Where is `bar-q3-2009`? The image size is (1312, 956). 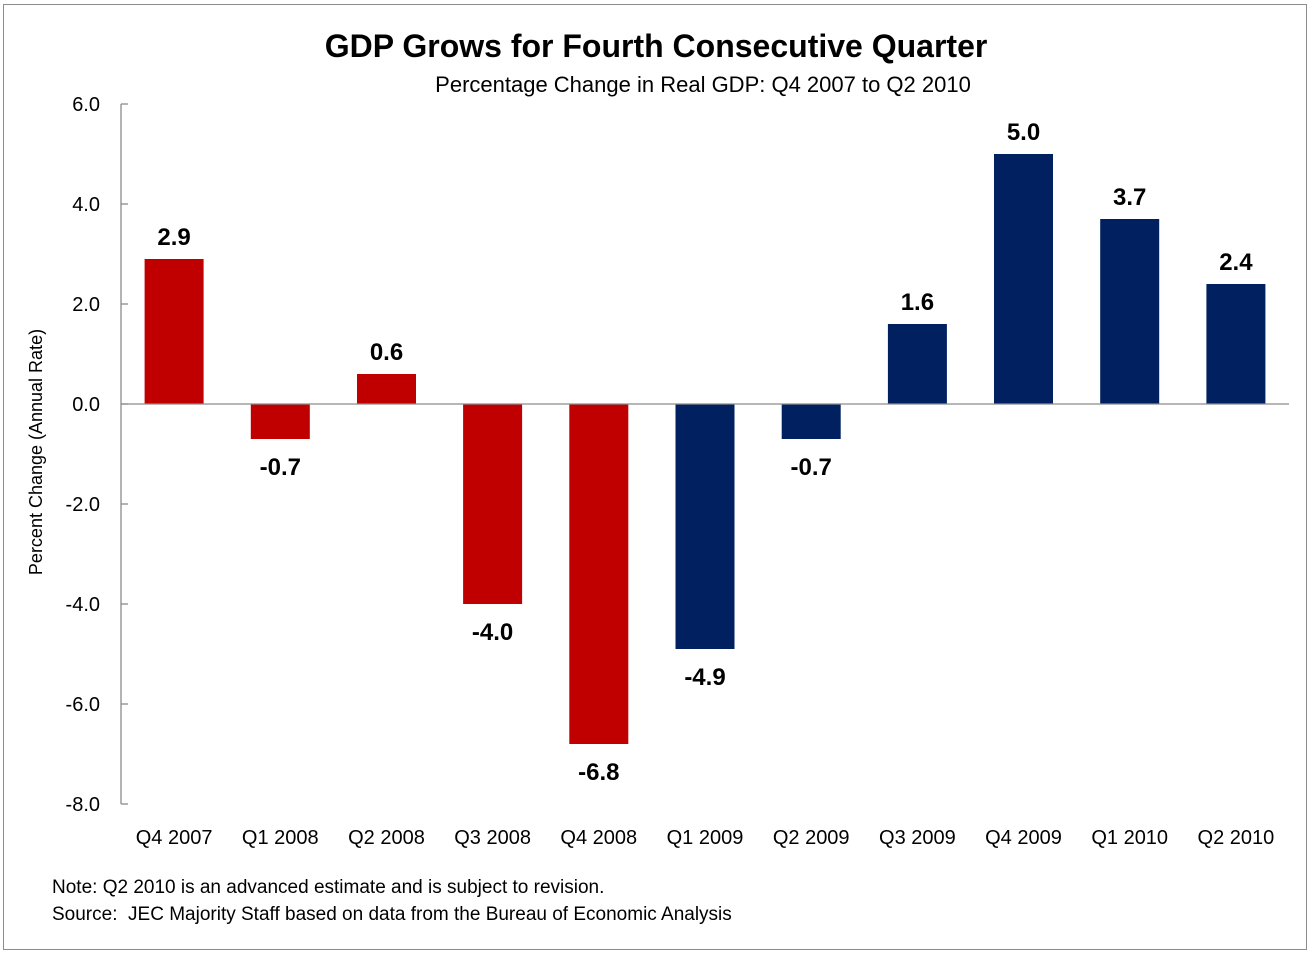 bar-q3-2009 is located at coordinates (917, 364).